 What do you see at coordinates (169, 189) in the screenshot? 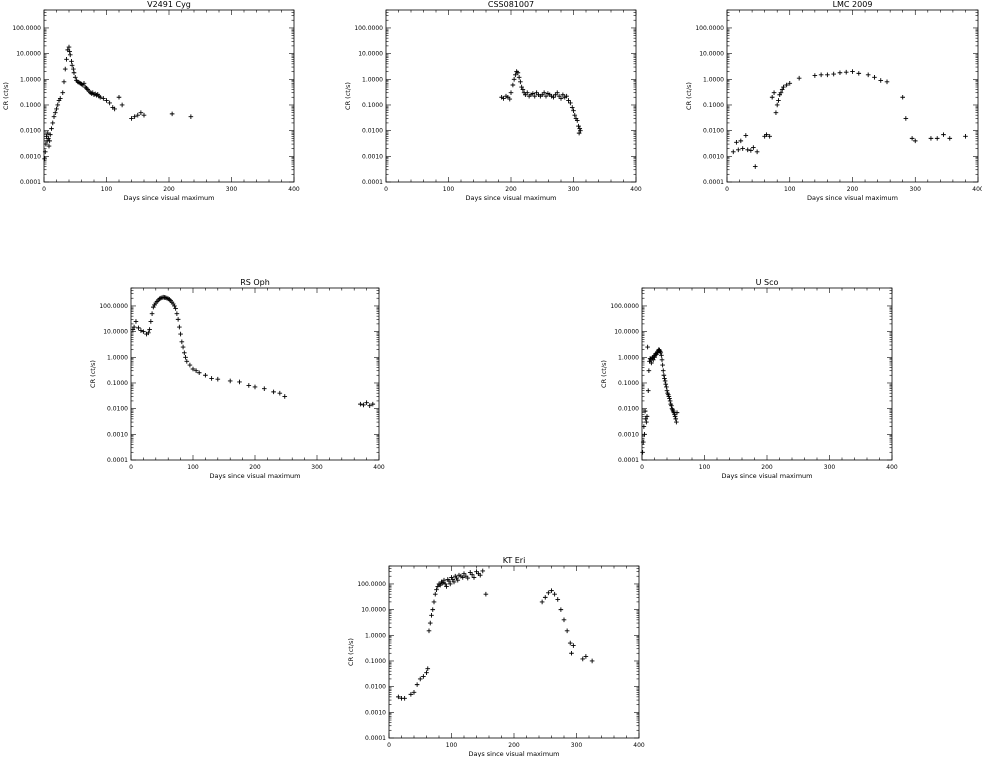
I see `x-tick-label: 200` at bounding box center [169, 189].